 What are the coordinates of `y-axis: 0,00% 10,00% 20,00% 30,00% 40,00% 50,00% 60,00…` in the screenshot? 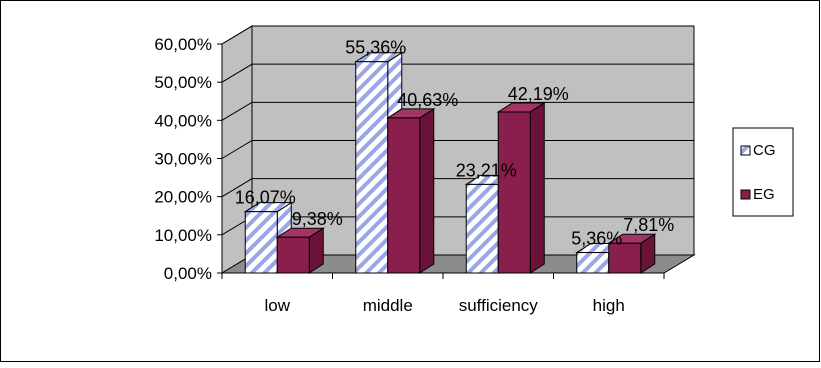 It's located at (188, 159).